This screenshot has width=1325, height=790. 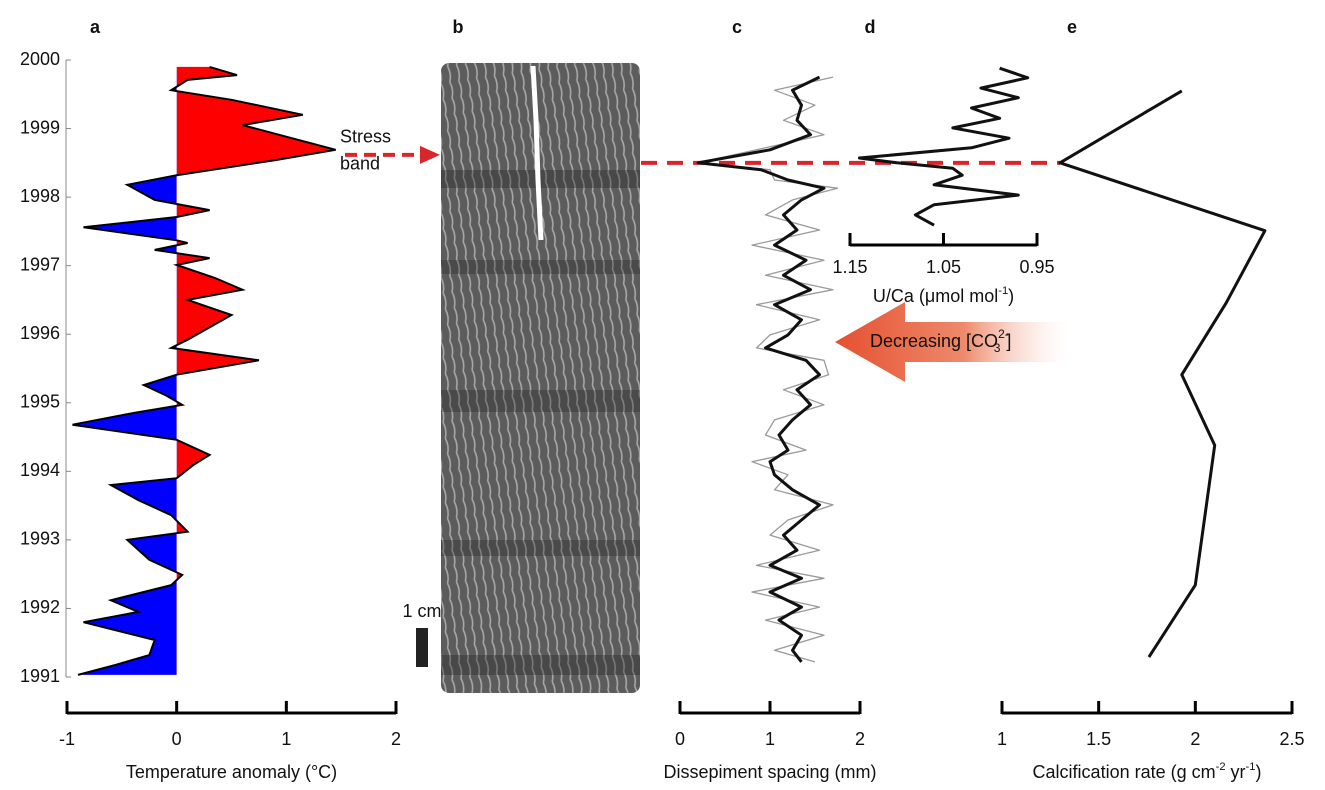 I want to click on axis-title: Temperature anomaly (°C), so click(x=231, y=772).